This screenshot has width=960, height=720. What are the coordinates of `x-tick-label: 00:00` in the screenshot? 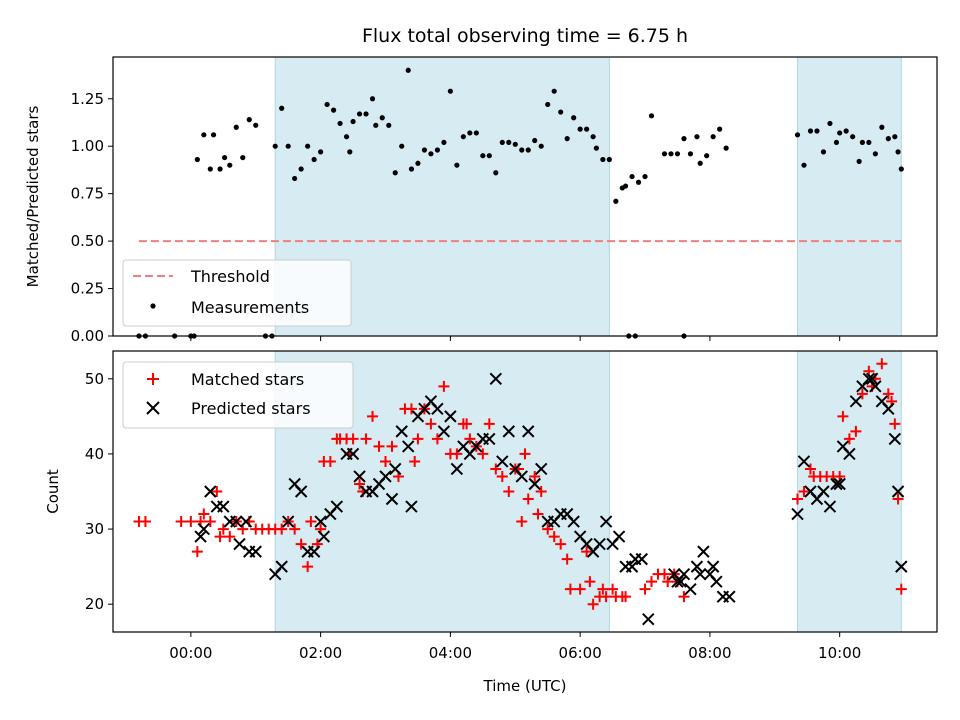 It's located at (190, 653).